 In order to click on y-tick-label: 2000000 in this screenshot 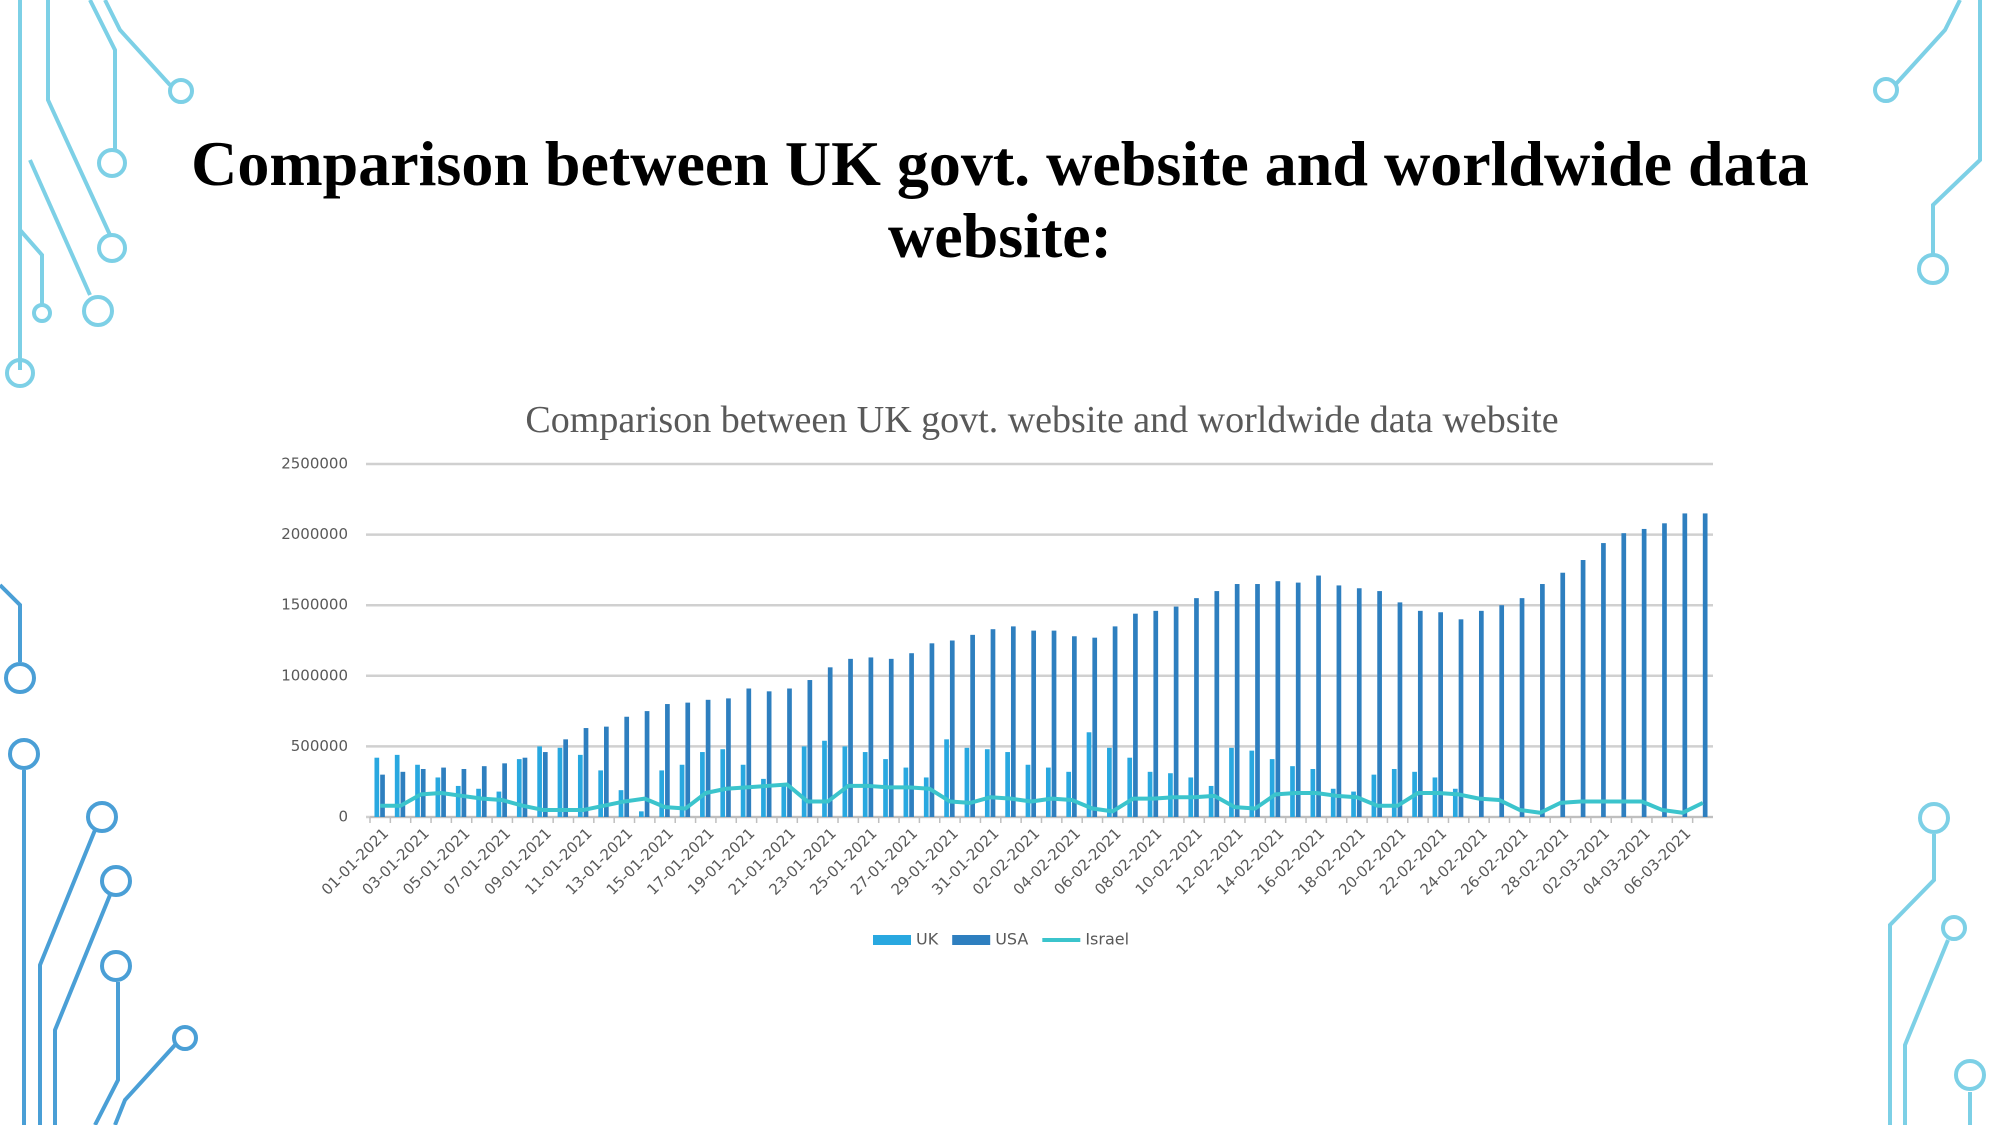, I will do `click(314, 534)`.